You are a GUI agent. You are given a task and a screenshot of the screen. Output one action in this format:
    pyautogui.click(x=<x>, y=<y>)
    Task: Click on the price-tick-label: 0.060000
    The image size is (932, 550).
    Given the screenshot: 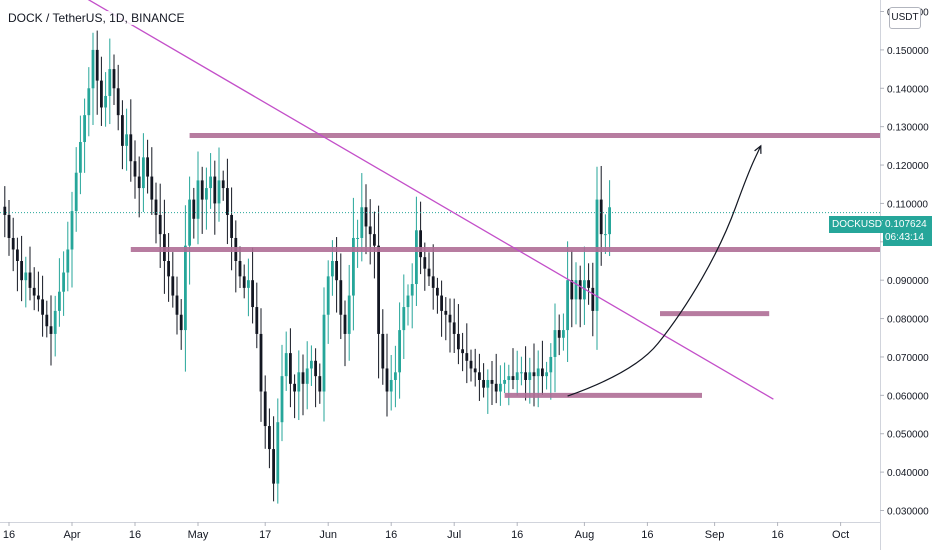 What is the action you would take?
    pyautogui.click(x=908, y=396)
    